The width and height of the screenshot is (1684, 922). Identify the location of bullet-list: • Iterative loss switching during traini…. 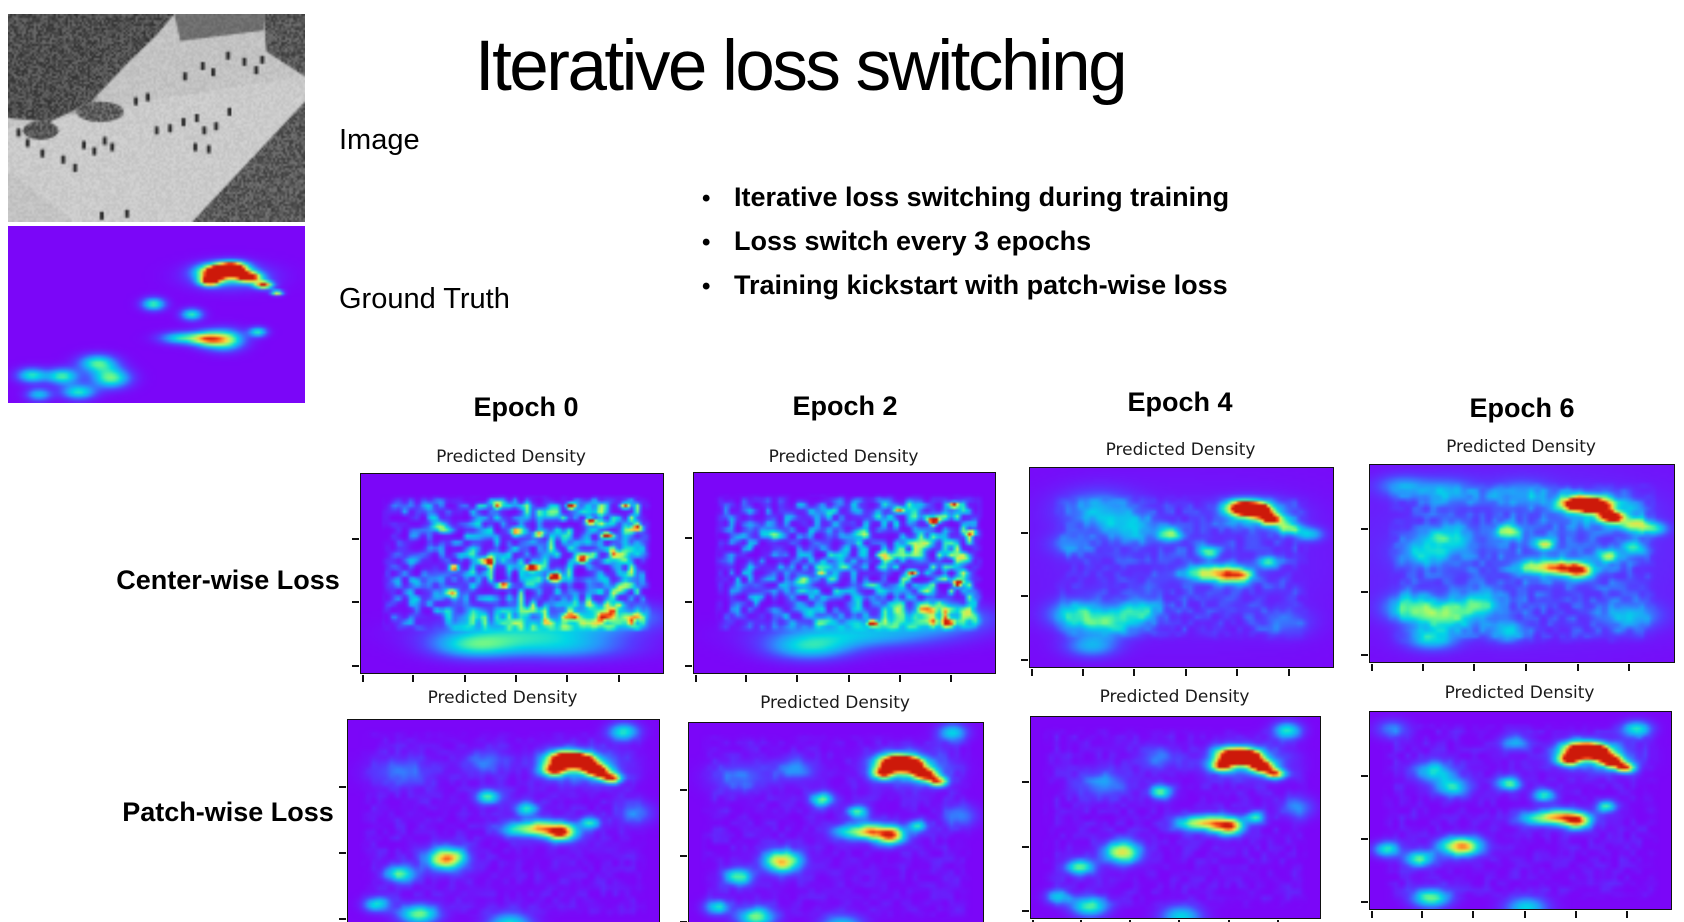
(965, 248).